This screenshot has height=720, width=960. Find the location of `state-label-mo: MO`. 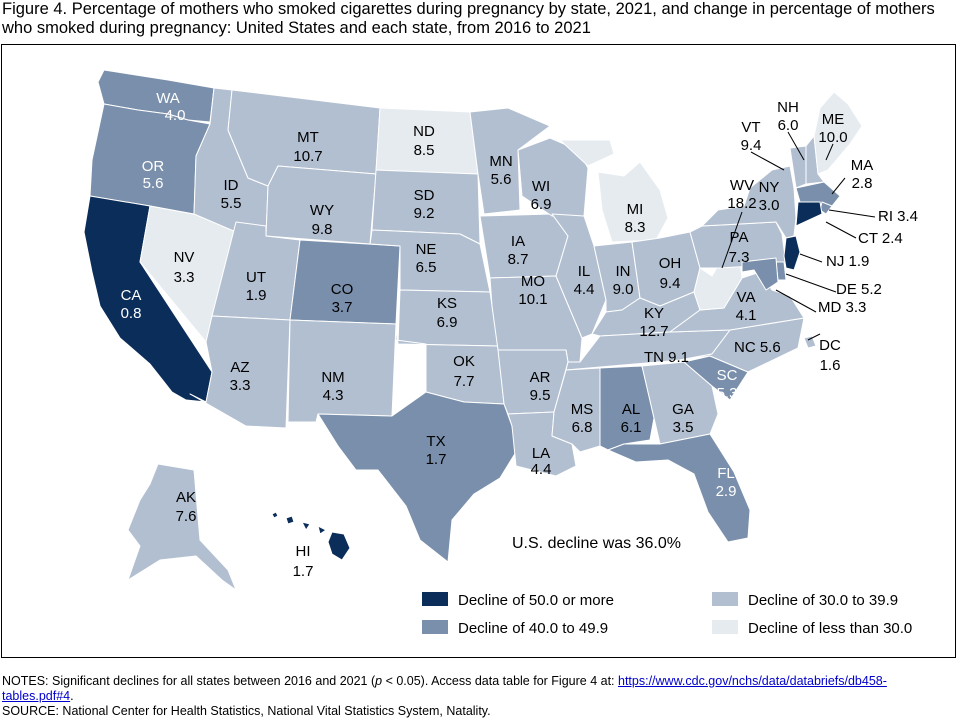

state-label-mo: MO is located at coordinates (533, 281).